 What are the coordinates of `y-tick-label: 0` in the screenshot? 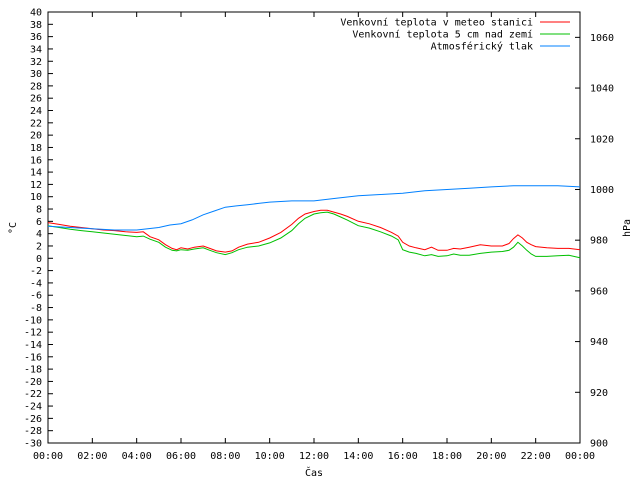 It's located at (39, 259).